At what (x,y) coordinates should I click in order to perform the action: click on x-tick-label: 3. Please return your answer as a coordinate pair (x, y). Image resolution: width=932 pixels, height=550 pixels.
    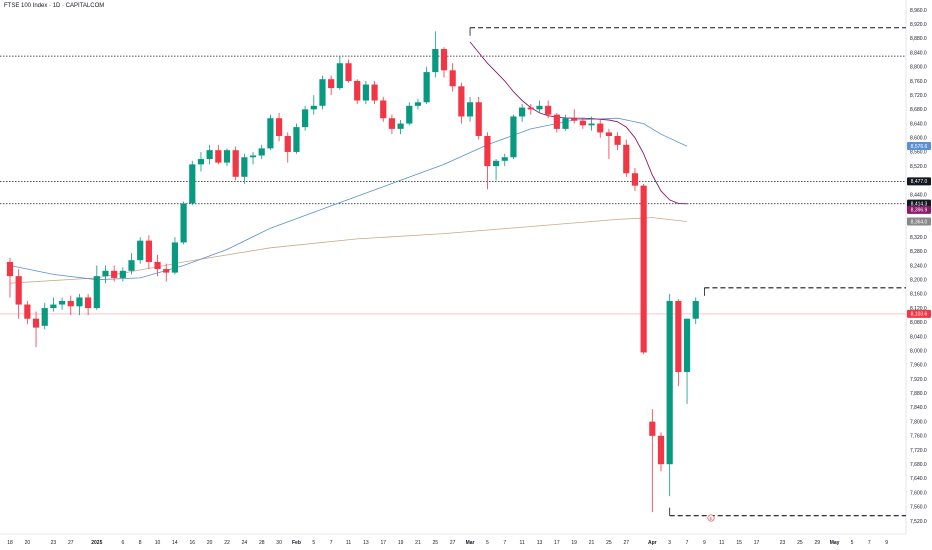
    Looking at the image, I should click on (669, 543).